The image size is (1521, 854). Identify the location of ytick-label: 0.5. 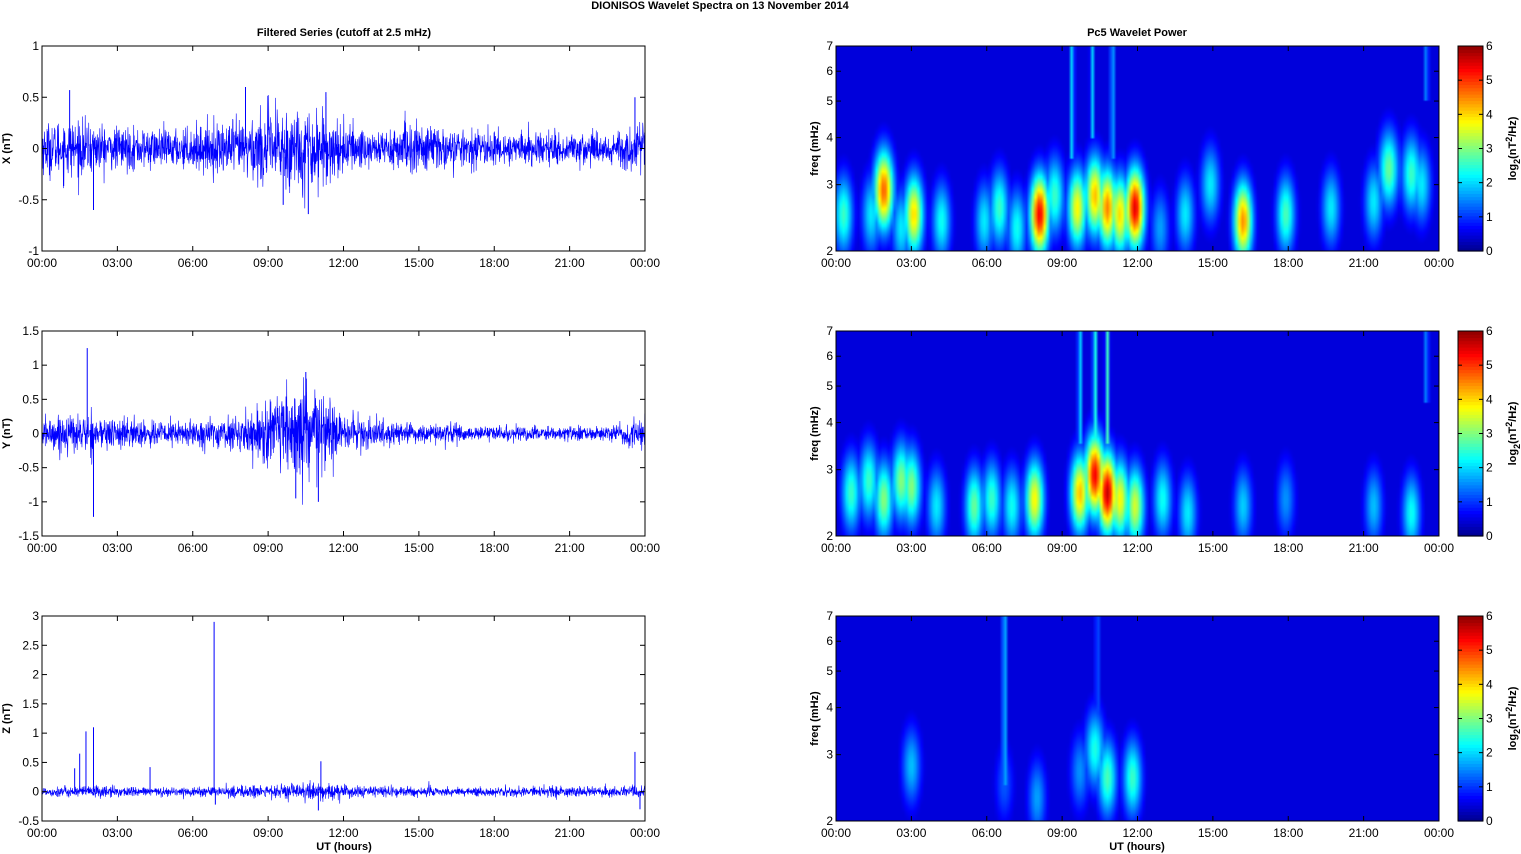
(30, 762).